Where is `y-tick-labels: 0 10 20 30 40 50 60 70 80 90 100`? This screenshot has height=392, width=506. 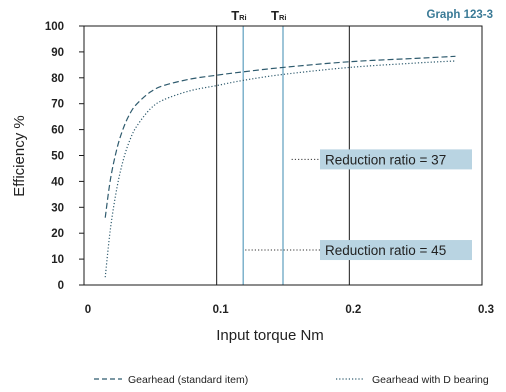 y-tick-labels: 0 10 20 30 40 50 60 70 80 90 100 is located at coordinates (54, 156).